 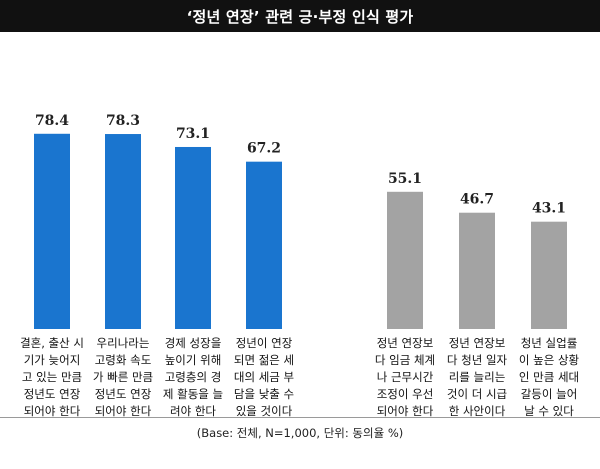 I want to click on negative-value-label-3: 43.1, so click(x=549, y=209).